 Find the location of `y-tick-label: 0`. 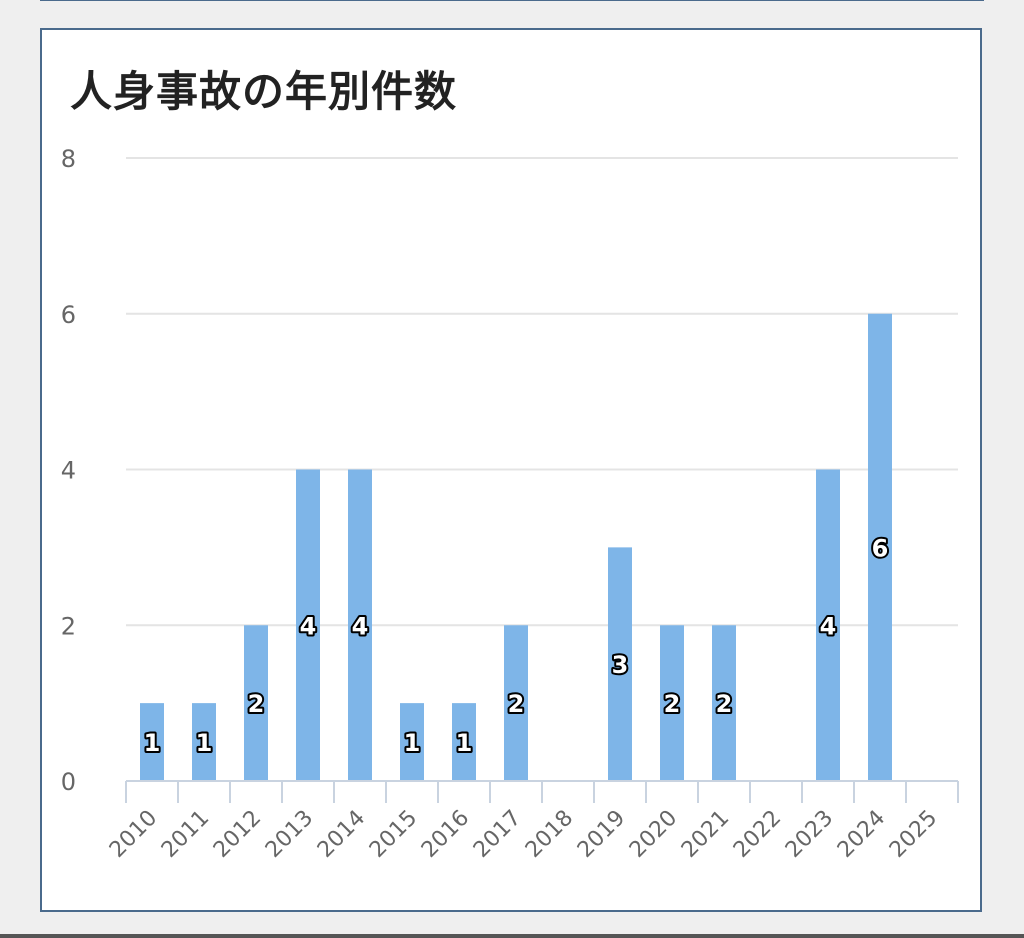

y-tick-label: 0 is located at coordinates (68, 782).